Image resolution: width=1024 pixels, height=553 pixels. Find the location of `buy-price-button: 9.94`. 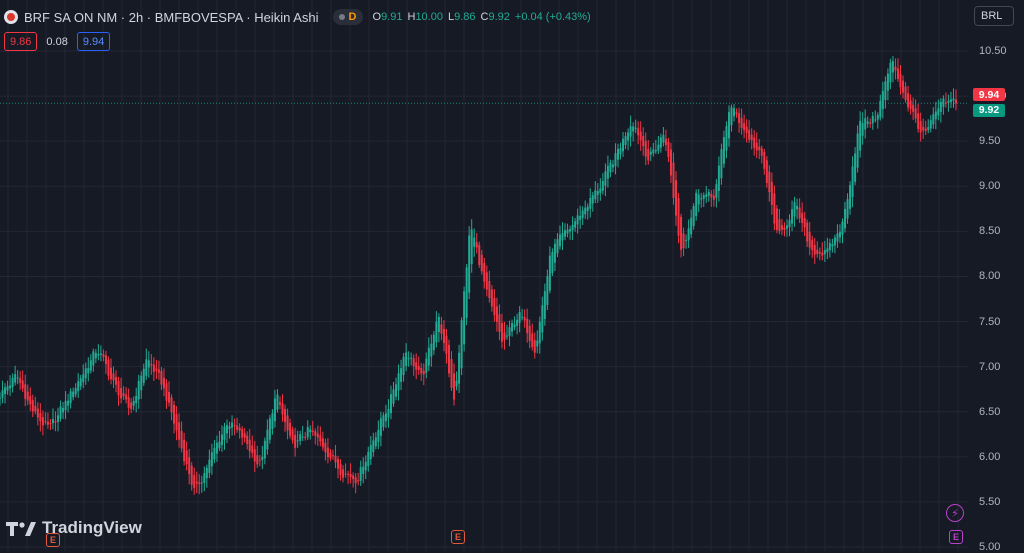

buy-price-button: 9.94 is located at coordinates (93, 41).